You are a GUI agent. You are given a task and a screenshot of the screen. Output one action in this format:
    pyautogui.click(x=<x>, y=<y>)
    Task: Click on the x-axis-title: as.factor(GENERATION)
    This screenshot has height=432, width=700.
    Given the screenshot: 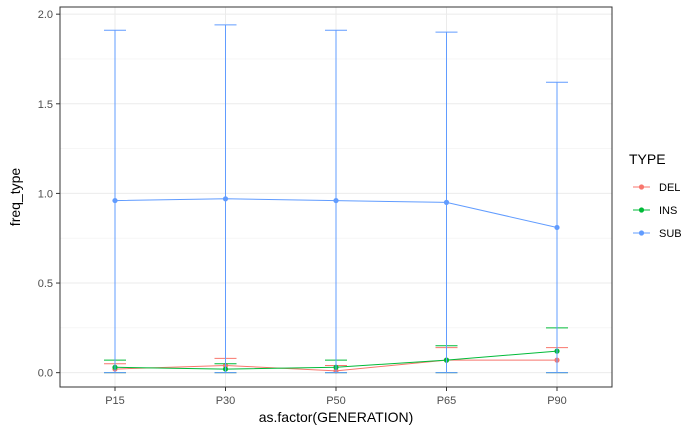 What is the action you would take?
    pyautogui.click(x=336, y=417)
    